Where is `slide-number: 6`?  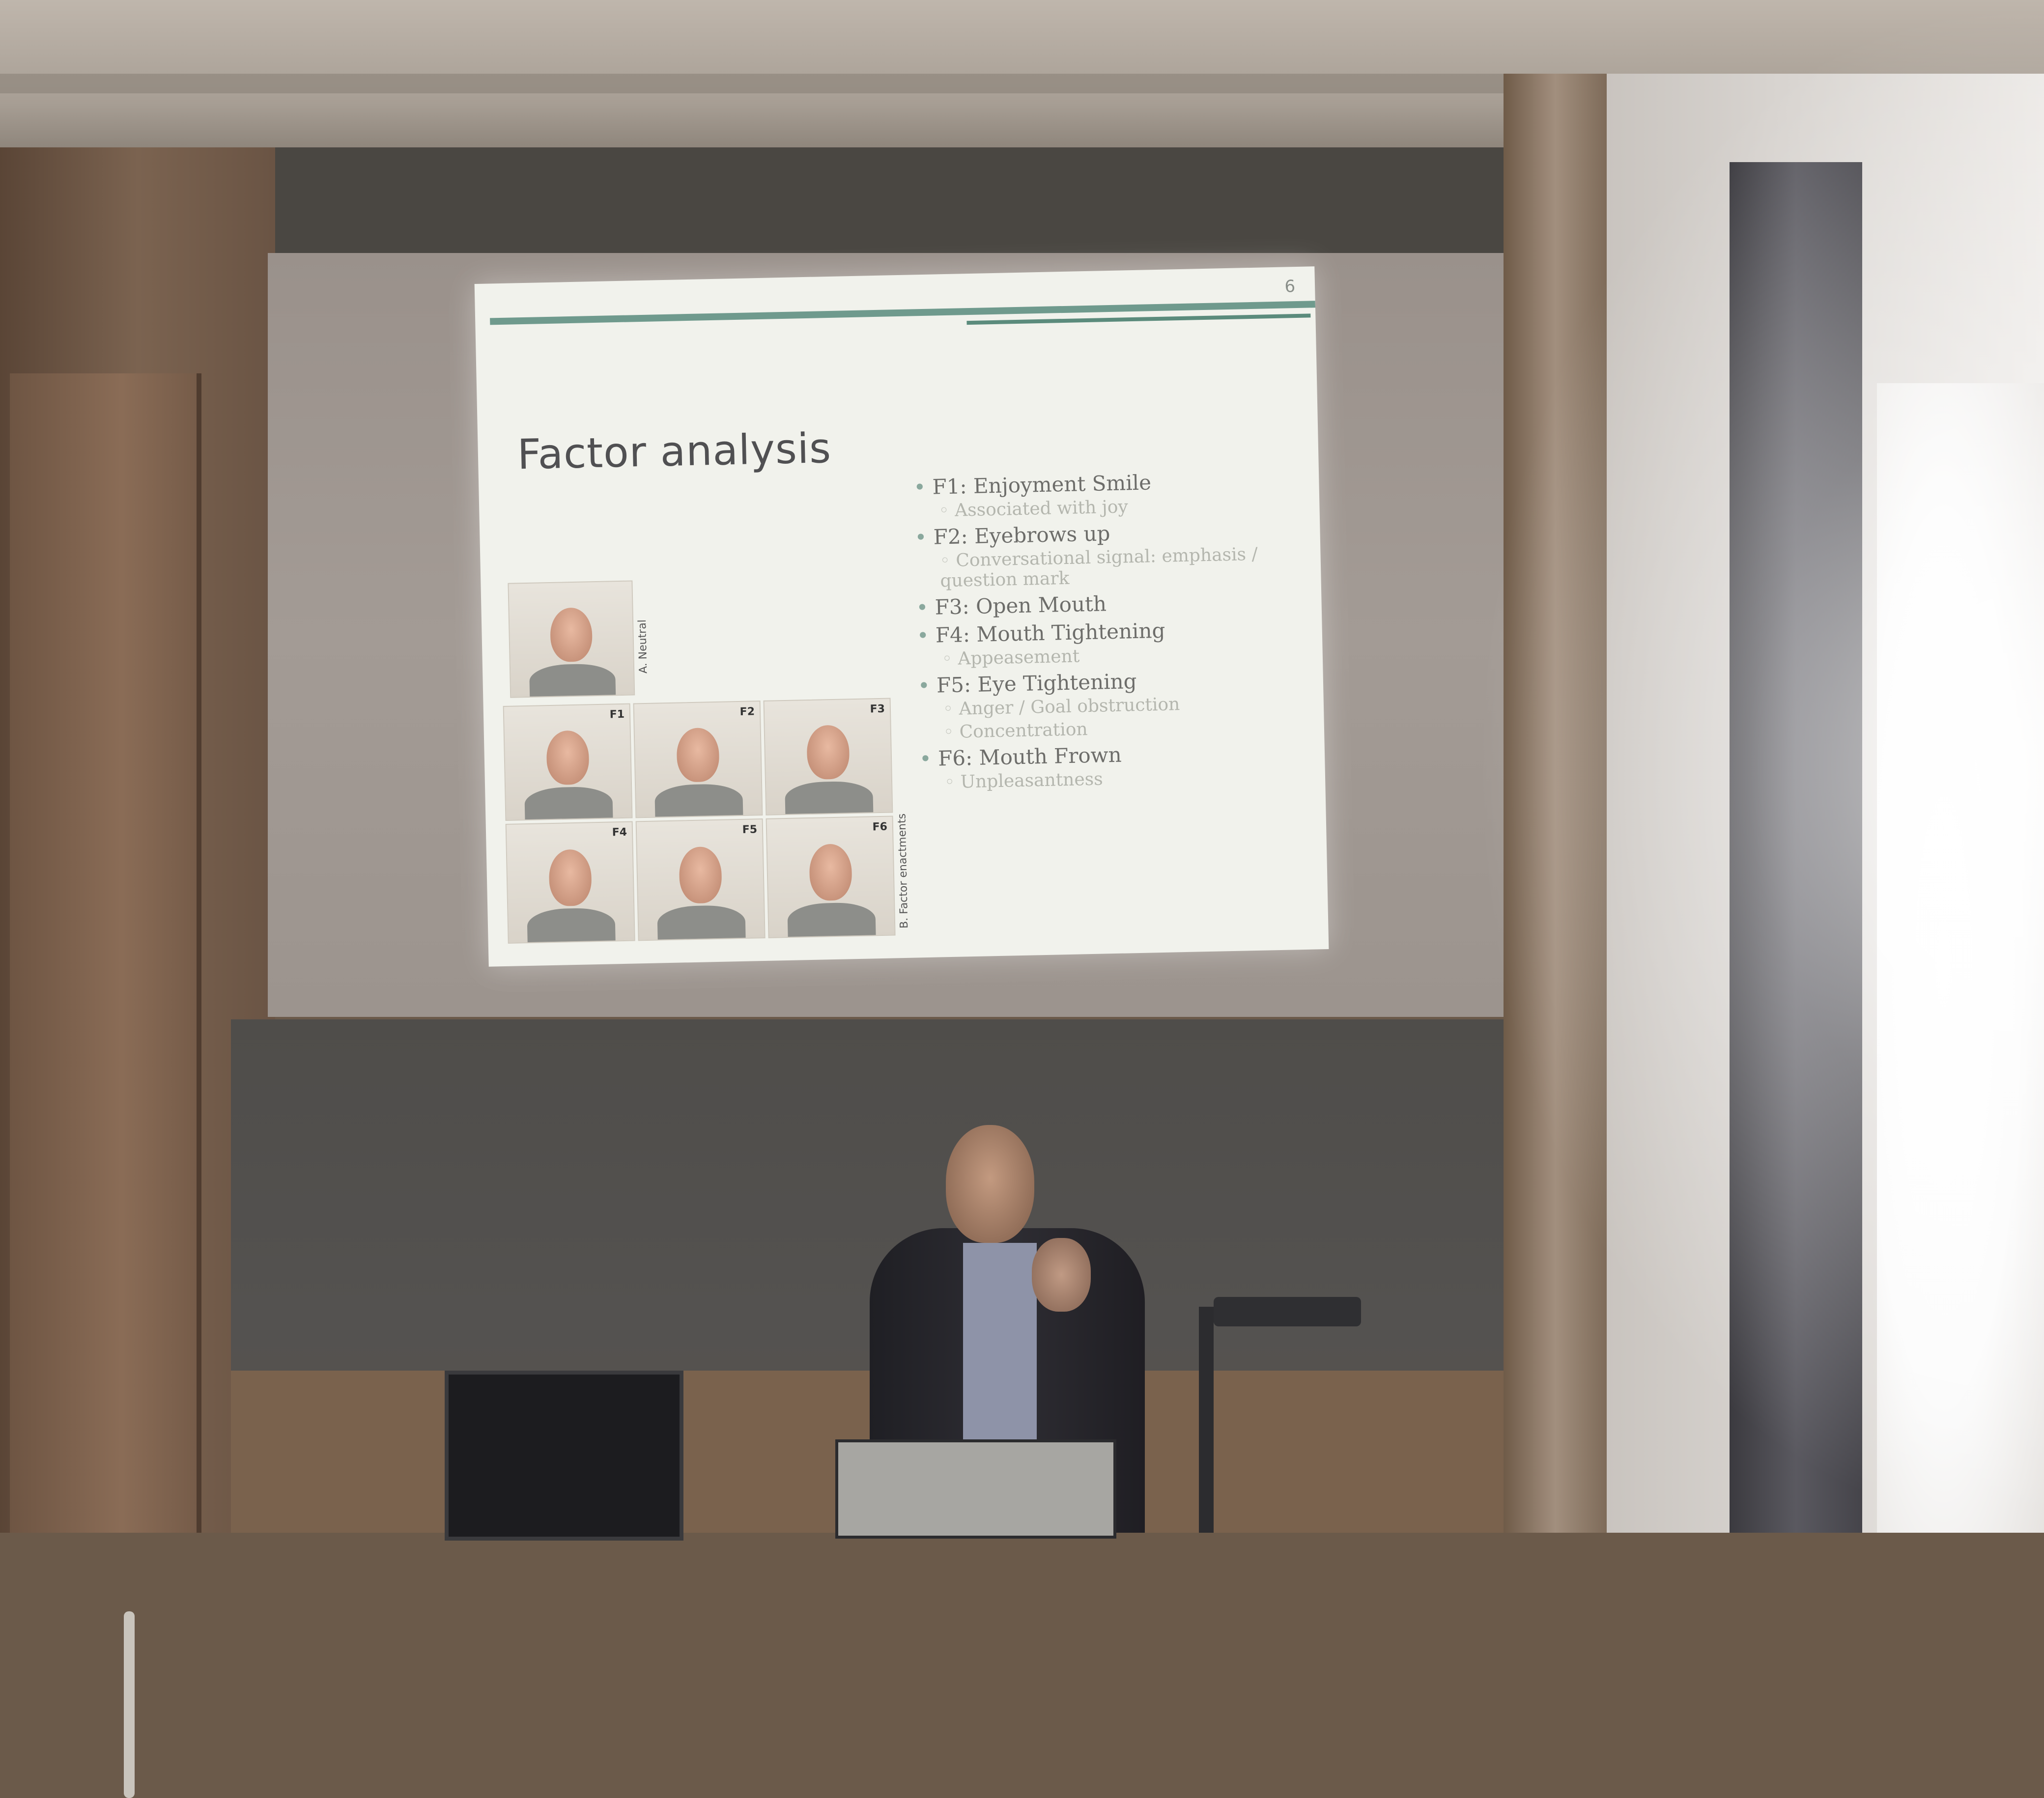
slide-number: 6 is located at coordinates (1290, 287).